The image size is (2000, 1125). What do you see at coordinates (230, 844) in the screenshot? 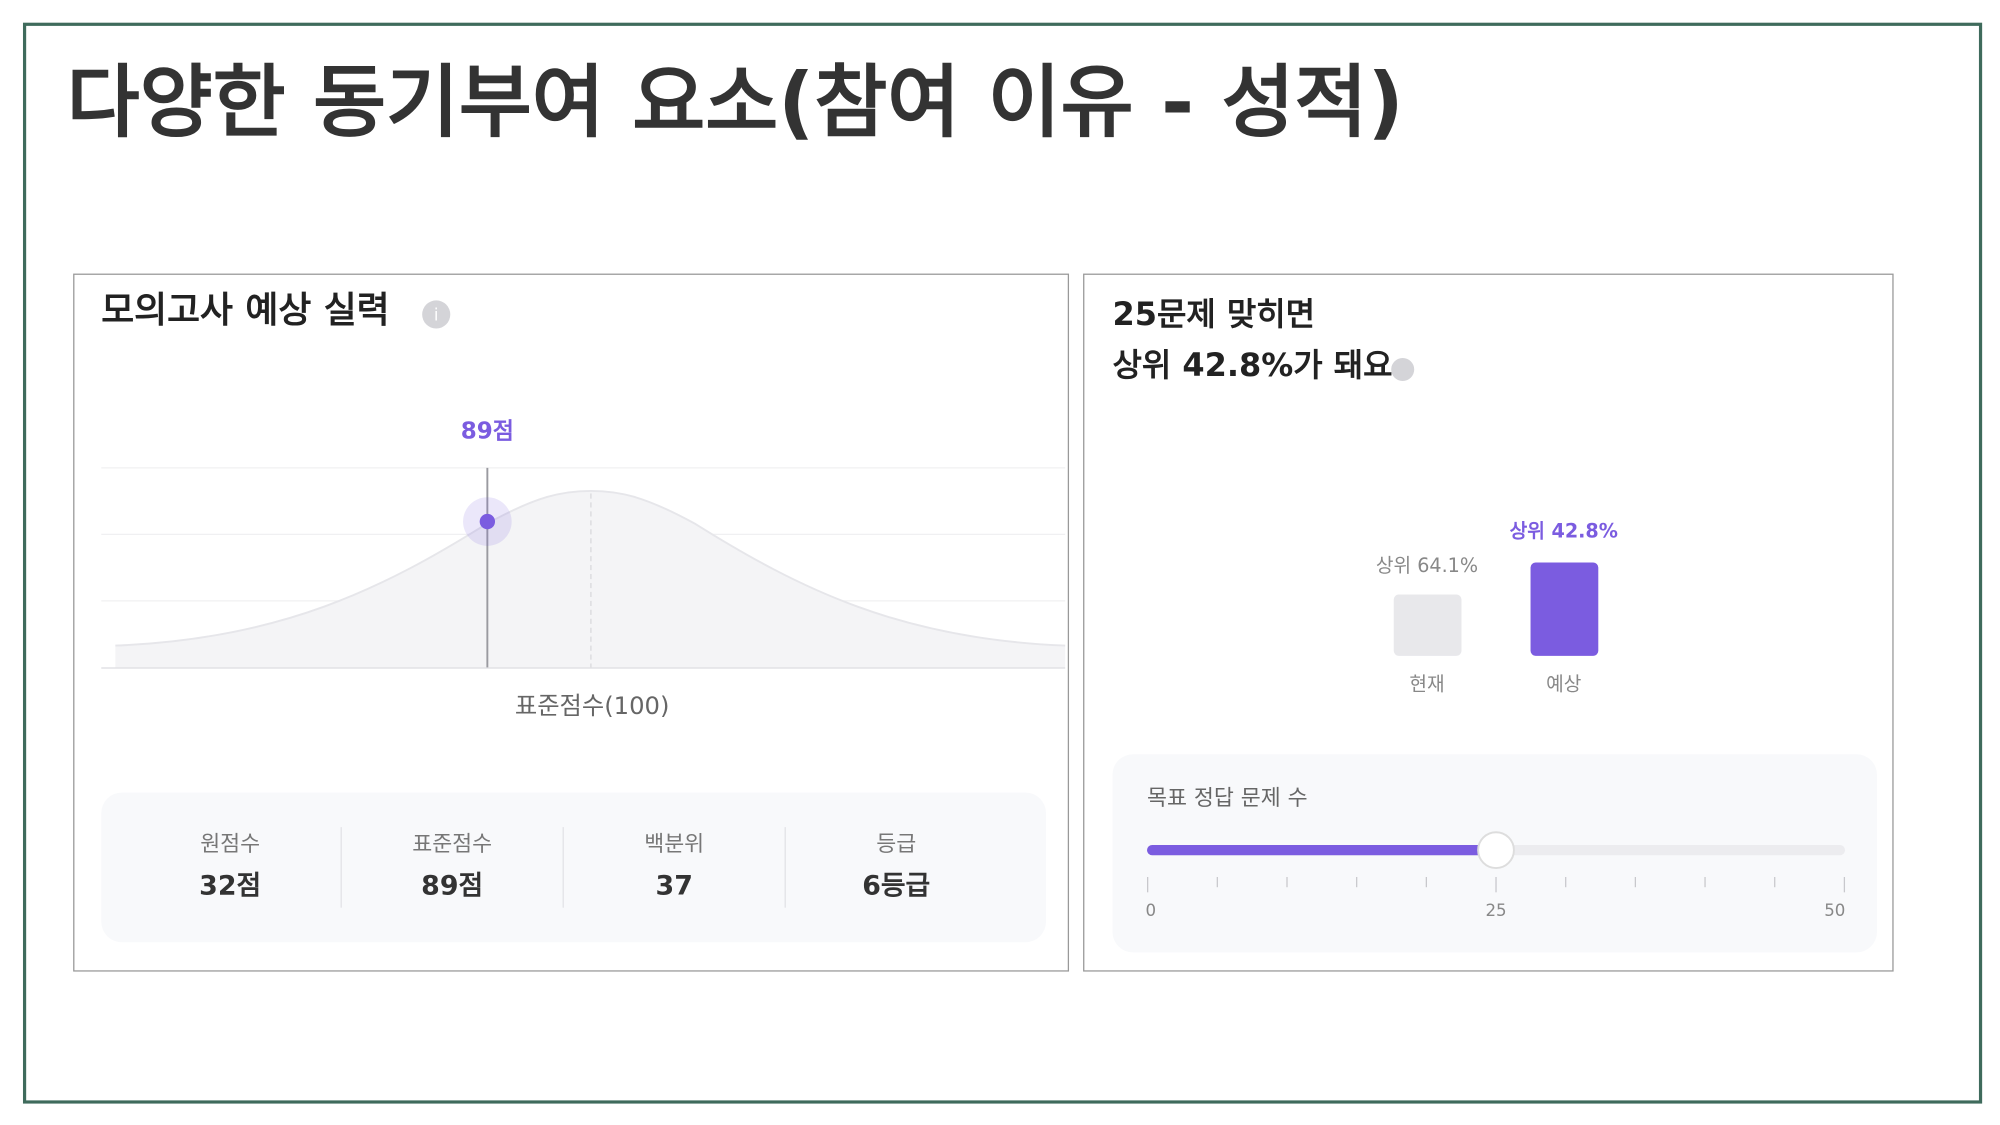
I see `stat-label: 원점수` at bounding box center [230, 844].